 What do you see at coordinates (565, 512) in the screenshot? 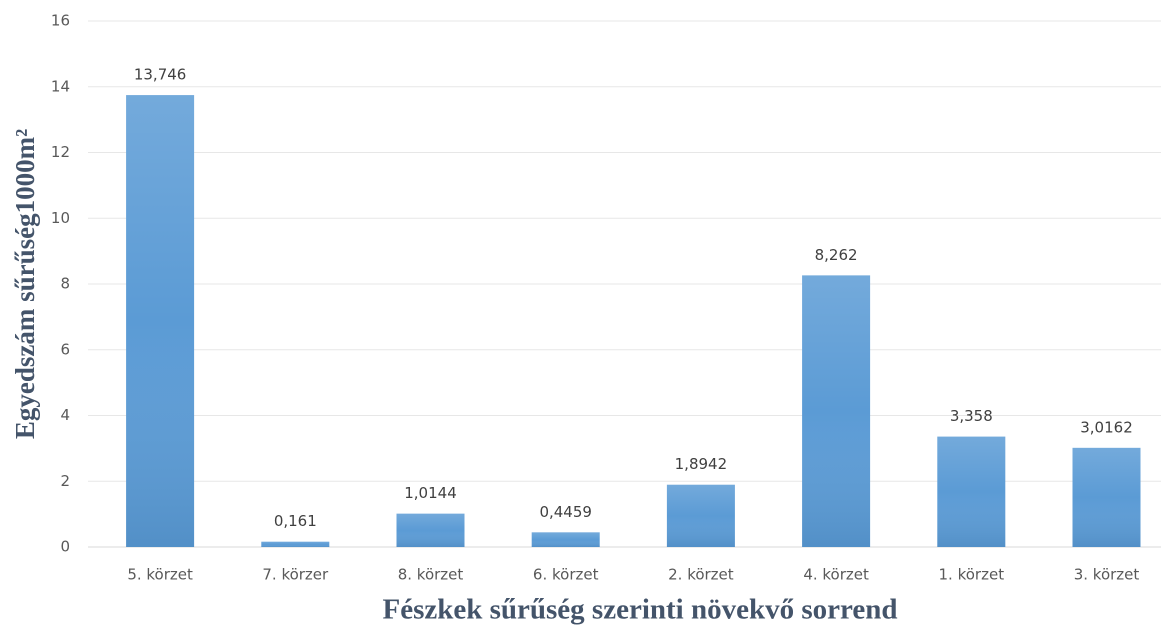
I see `data-label: 0,4459` at bounding box center [565, 512].